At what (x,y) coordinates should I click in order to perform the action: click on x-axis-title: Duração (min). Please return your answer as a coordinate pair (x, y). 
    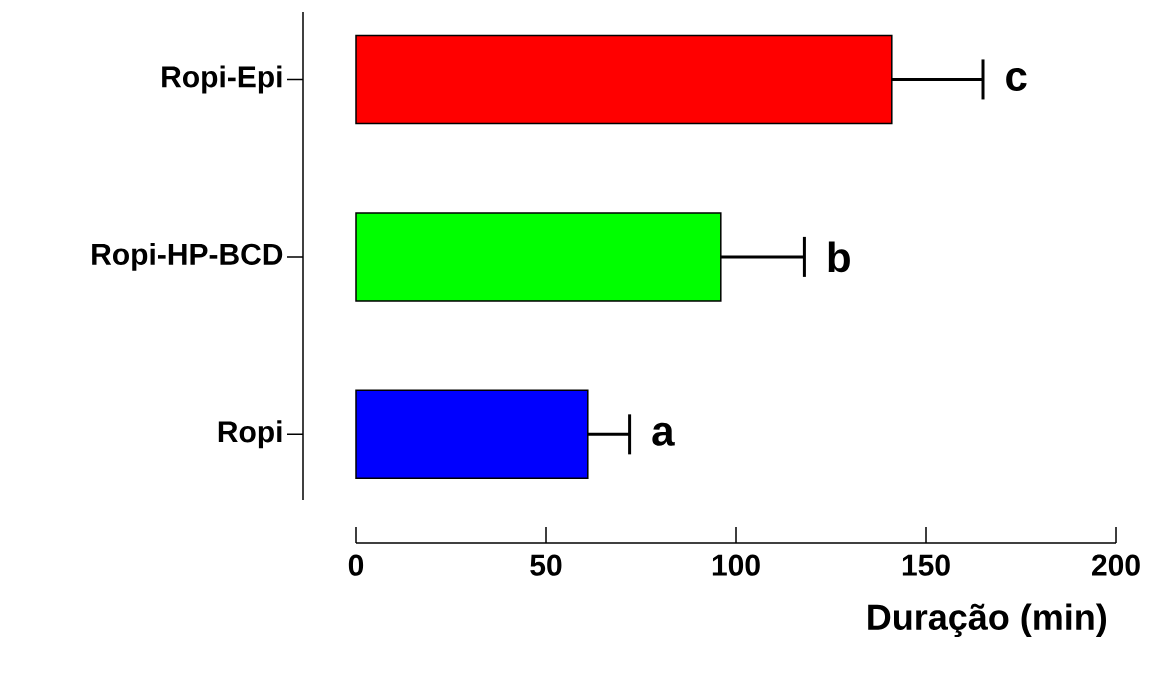
    Looking at the image, I should click on (987, 620).